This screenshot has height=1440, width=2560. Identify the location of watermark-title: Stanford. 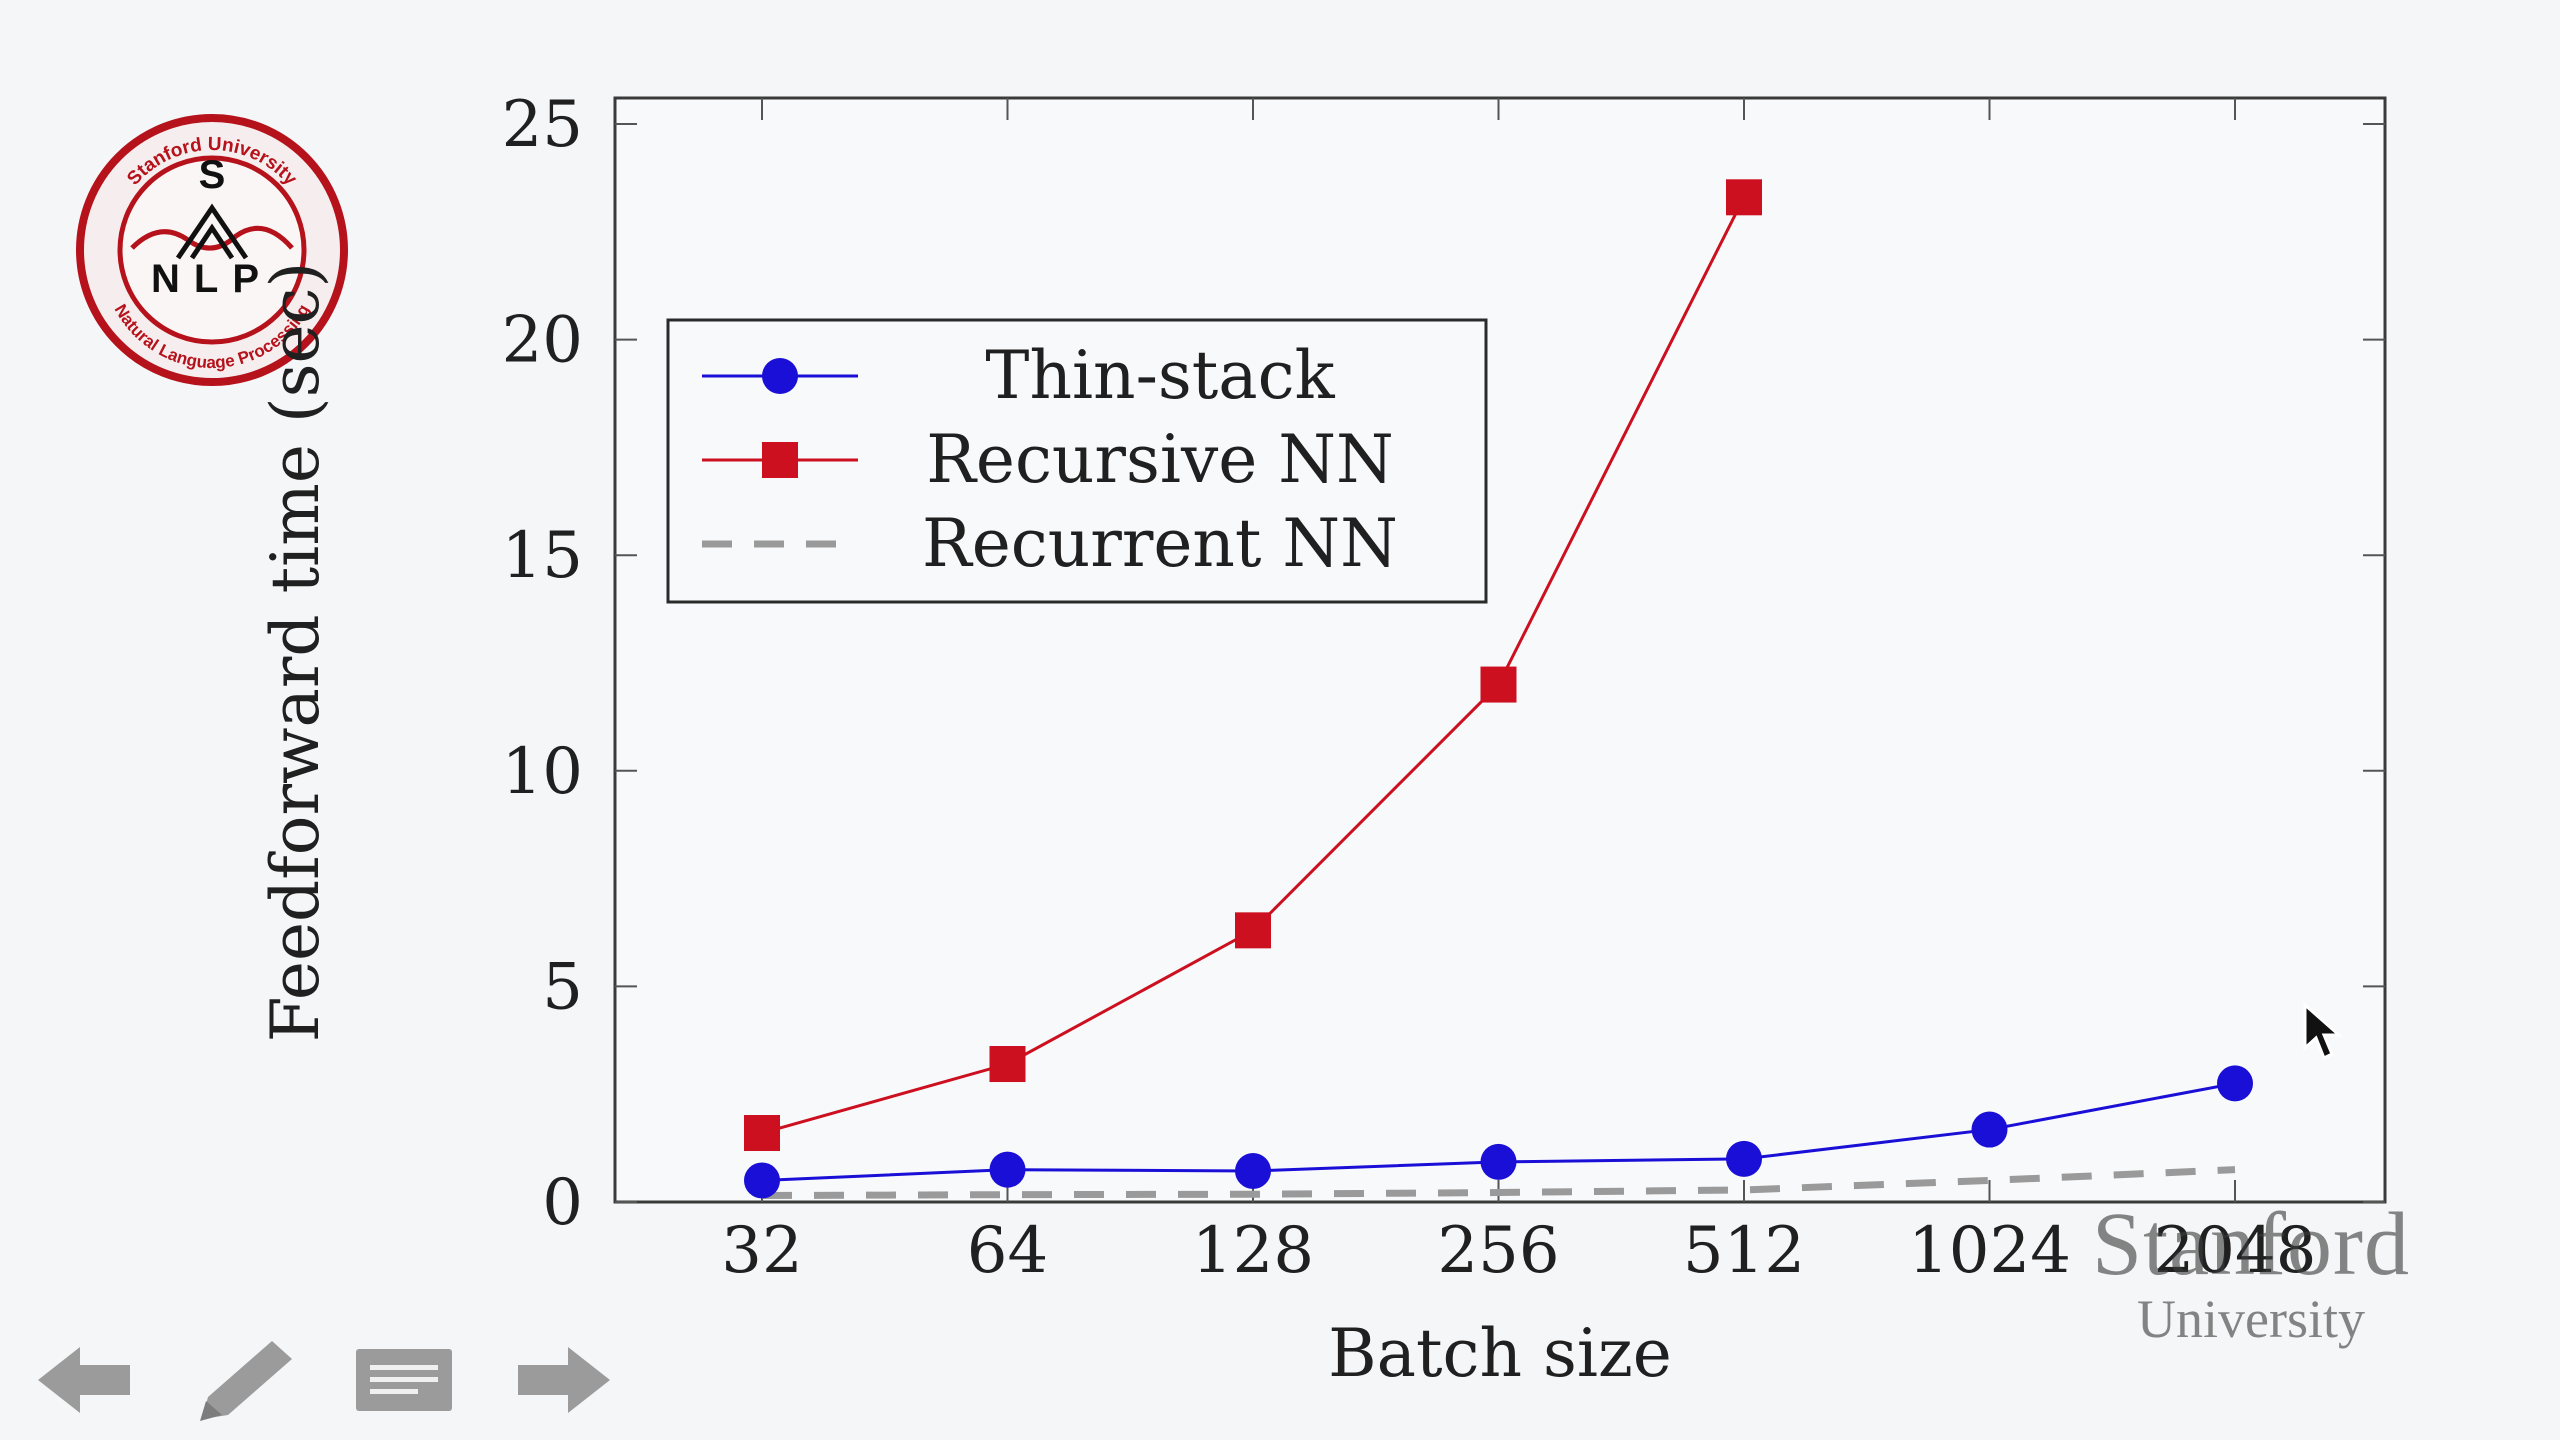
(2251, 1244).